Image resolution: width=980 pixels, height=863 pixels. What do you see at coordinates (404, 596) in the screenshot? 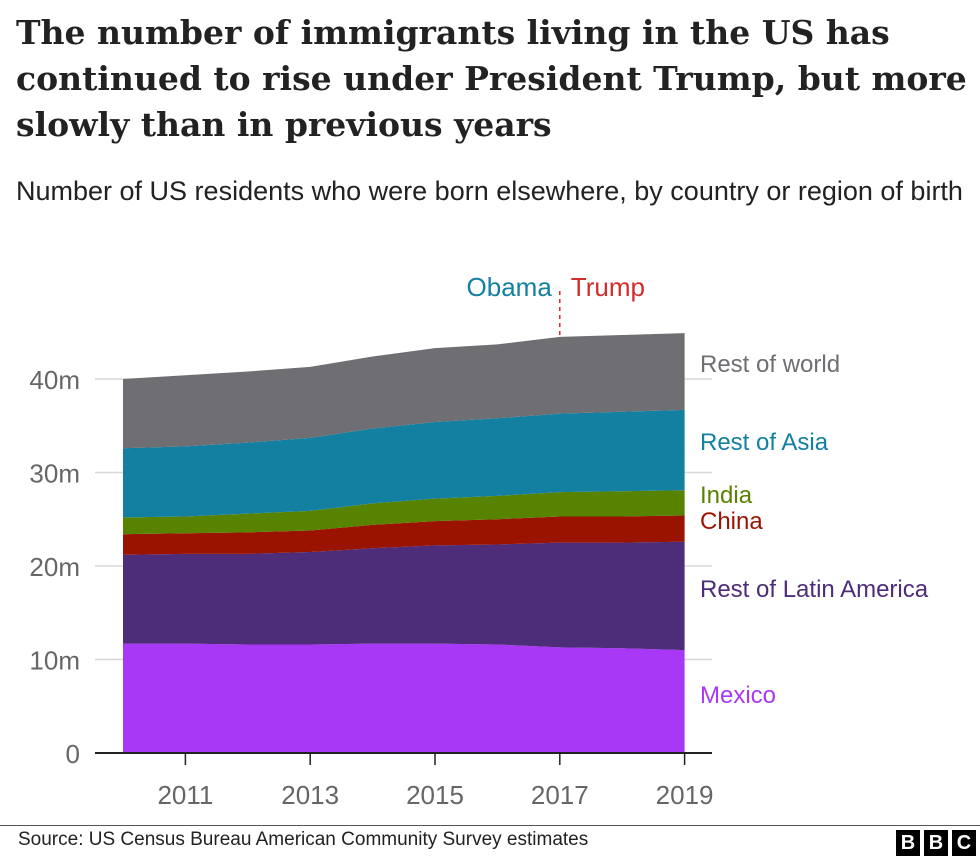
I see `area-rest-of-latin-america` at bounding box center [404, 596].